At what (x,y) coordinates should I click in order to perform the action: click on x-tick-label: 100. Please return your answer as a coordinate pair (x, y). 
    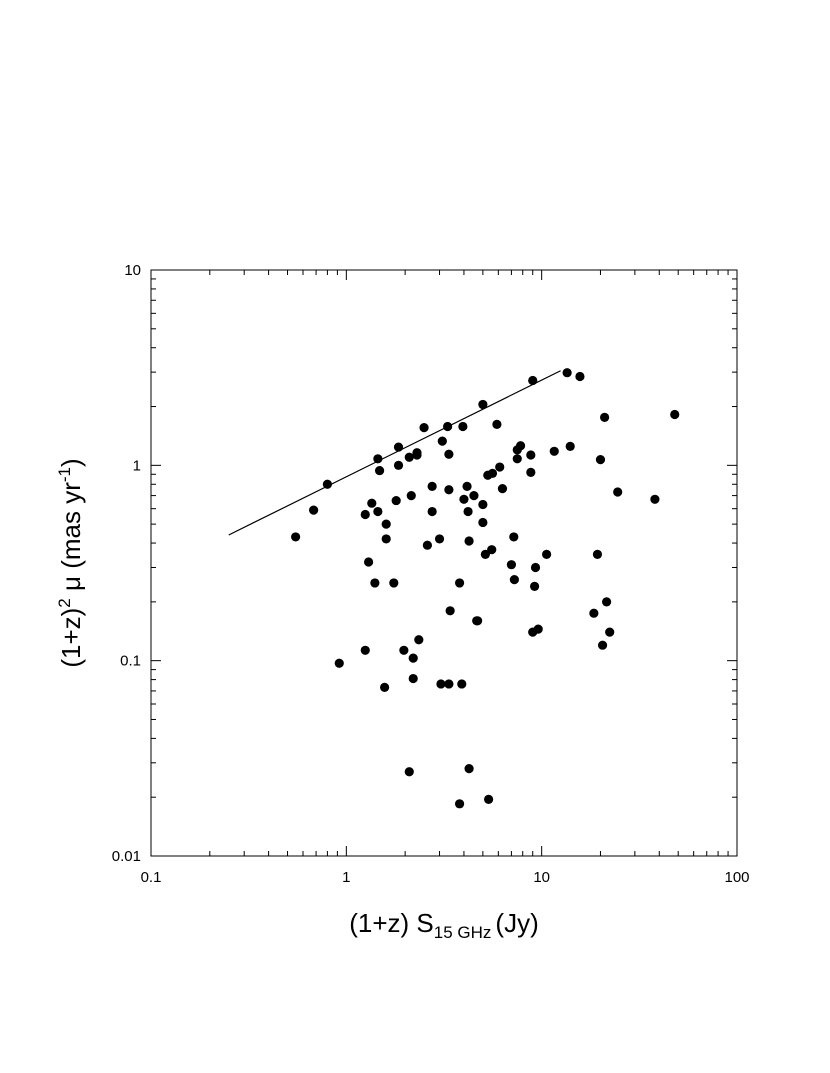
    Looking at the image, I should click on (736, 877).